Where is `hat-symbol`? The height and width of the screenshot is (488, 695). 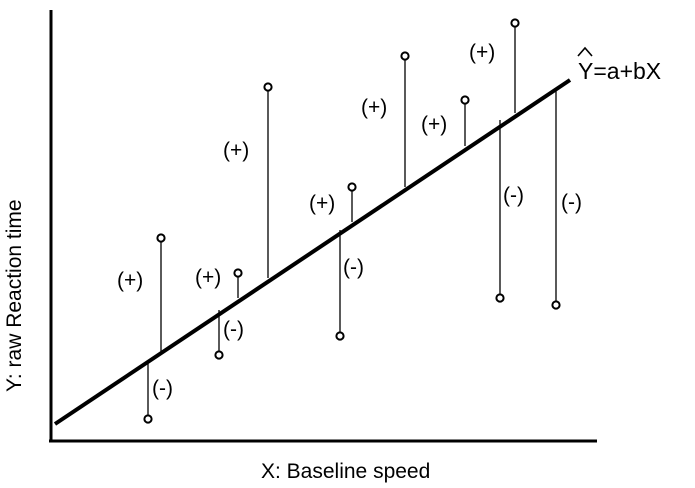
hat-symbol is located at coordinates (585, 51).